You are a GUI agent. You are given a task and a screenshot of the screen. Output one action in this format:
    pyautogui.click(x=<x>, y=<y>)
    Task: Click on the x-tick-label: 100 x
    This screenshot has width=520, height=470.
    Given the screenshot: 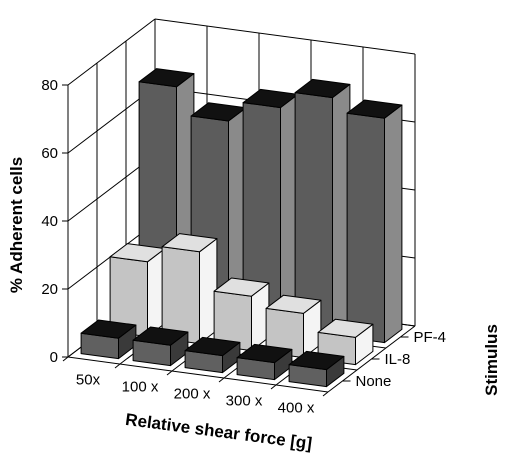 What is the action you would take?
    pyautogui.click(x=140, y=387)
    